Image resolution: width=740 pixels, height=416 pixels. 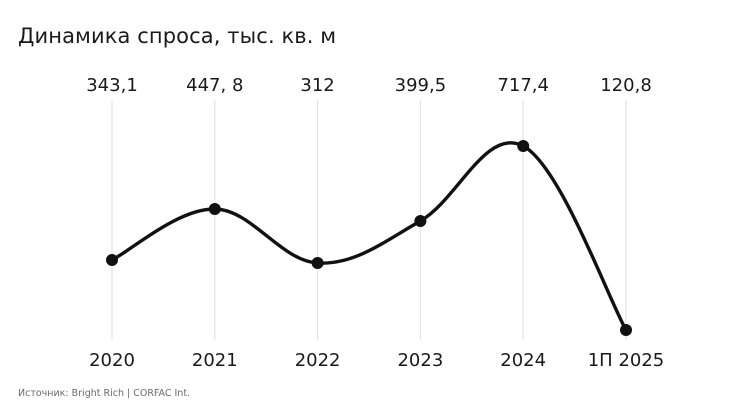 I want to click on data-label-4: 717,4, so click(x=523, y=85).